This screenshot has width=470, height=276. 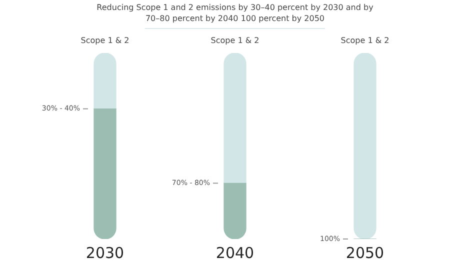 What do you see at coordinates (235, 253) in the screenshot?
I see `x-tick-label: 2040` at bounding box center [235, 253].